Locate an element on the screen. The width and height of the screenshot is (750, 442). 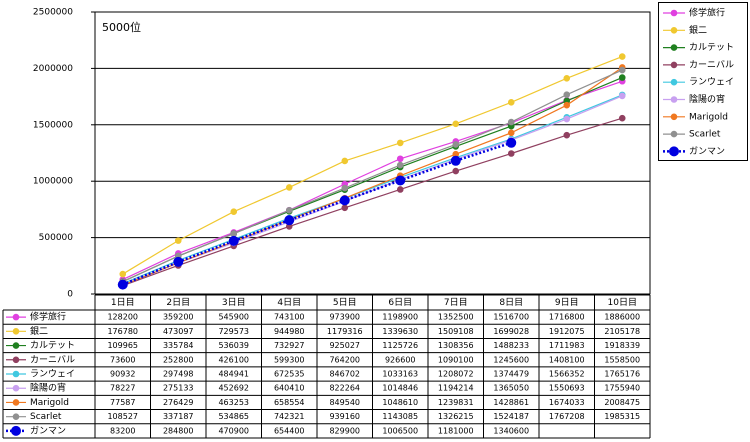
table-row-label: 陰陽の宵 is located at coordinates (48, 388).